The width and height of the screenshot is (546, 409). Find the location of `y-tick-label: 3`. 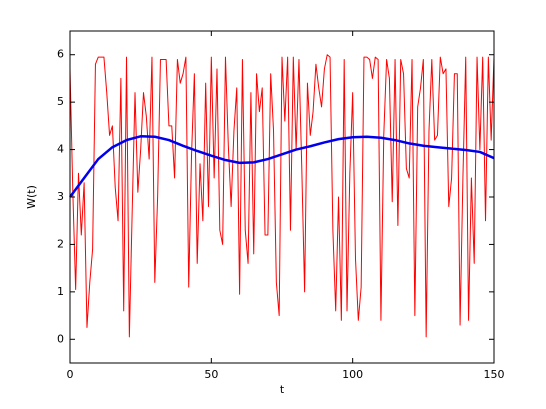

y-tick-label: 3 is located at coordinates (60, 196).